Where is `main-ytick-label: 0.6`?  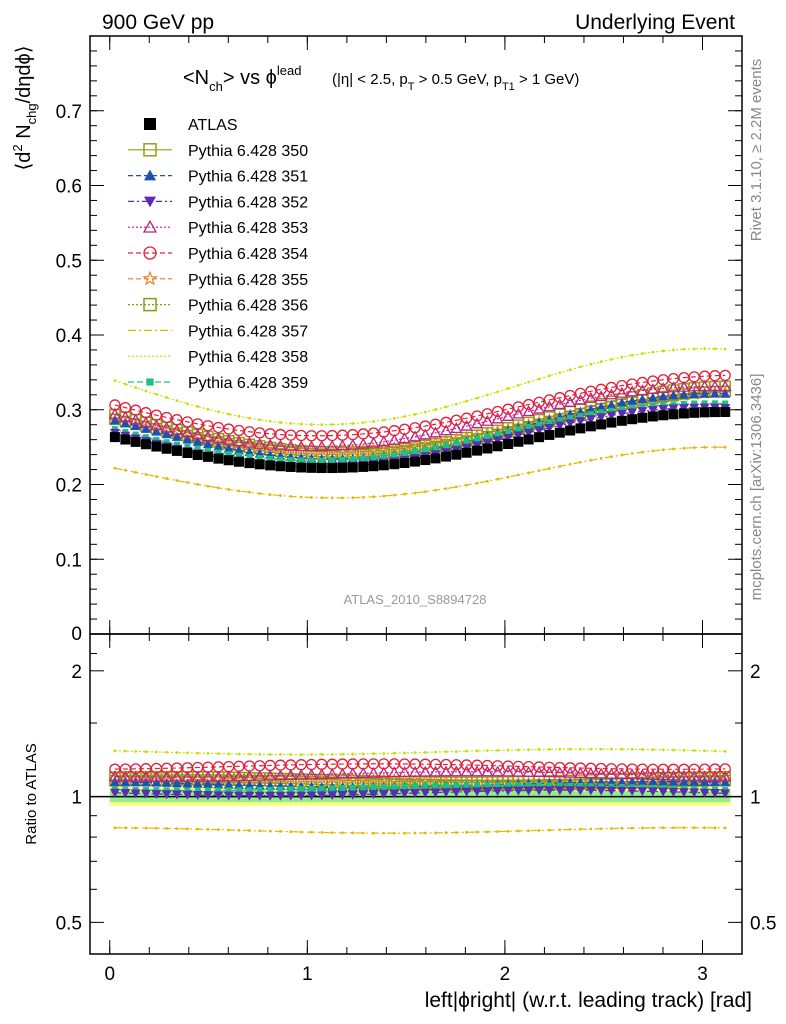
main-ytick-label: 0.6 is located at coordinates (69, 187).